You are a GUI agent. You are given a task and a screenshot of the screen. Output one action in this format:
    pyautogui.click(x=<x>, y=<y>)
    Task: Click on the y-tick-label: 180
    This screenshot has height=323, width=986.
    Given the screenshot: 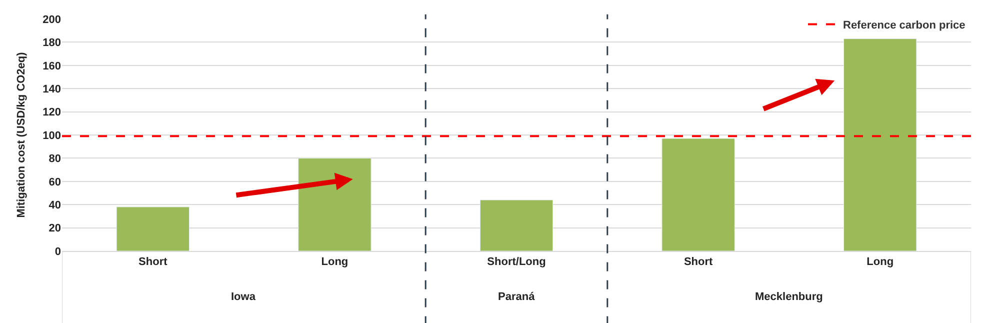 What is the action you would take?
    pyautogui.click(x=51, y=43)
    